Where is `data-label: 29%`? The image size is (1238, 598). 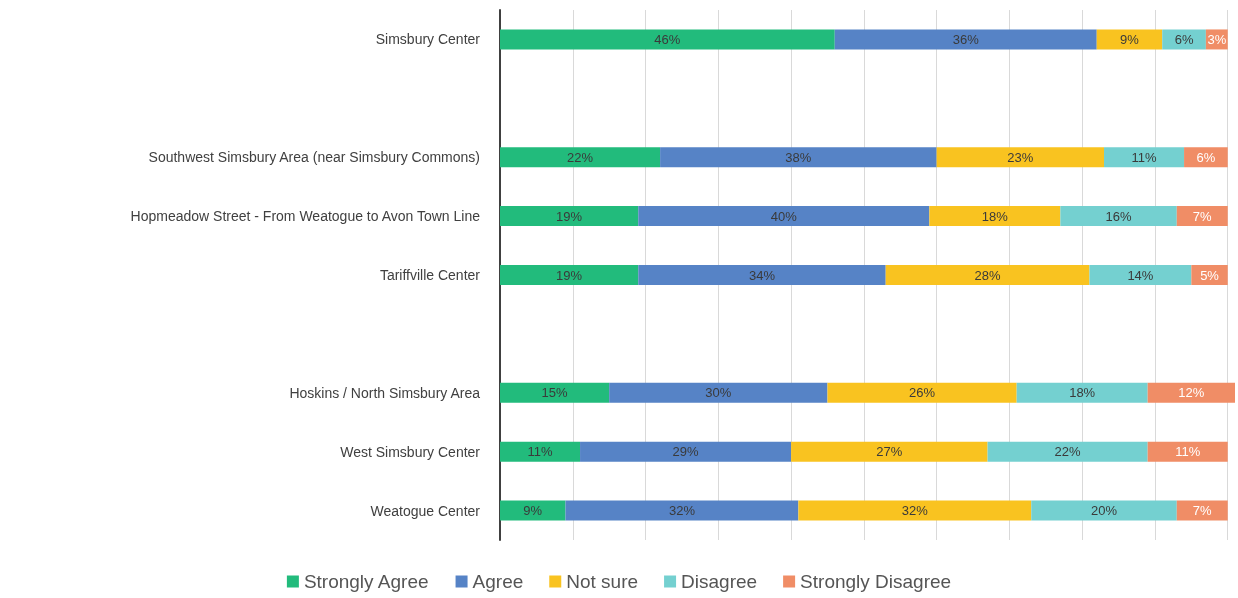
data-label: 29% is located at coordinates (686, 452).